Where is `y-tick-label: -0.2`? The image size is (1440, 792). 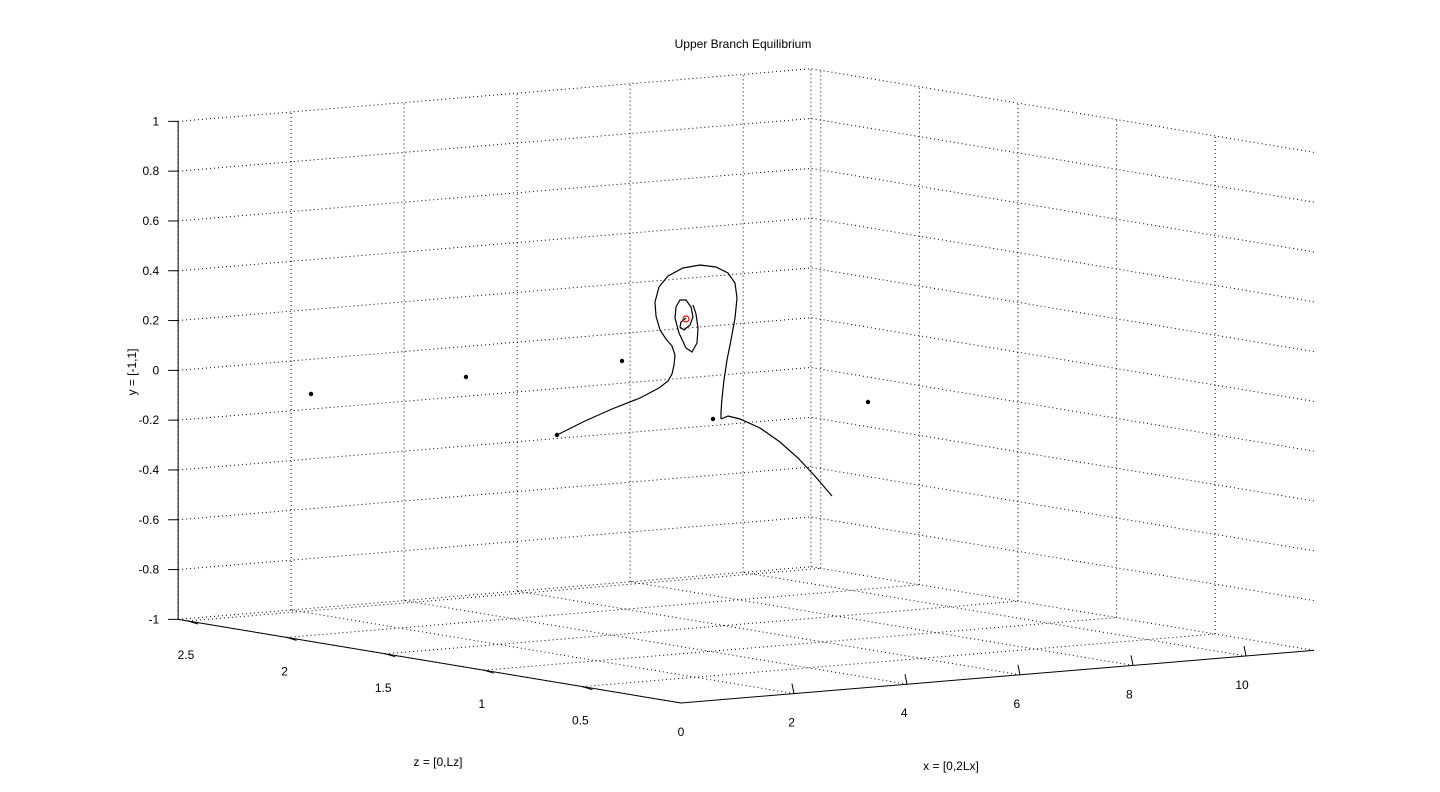
y-tick-label: -0.2 is located at coordinates (148, 420).